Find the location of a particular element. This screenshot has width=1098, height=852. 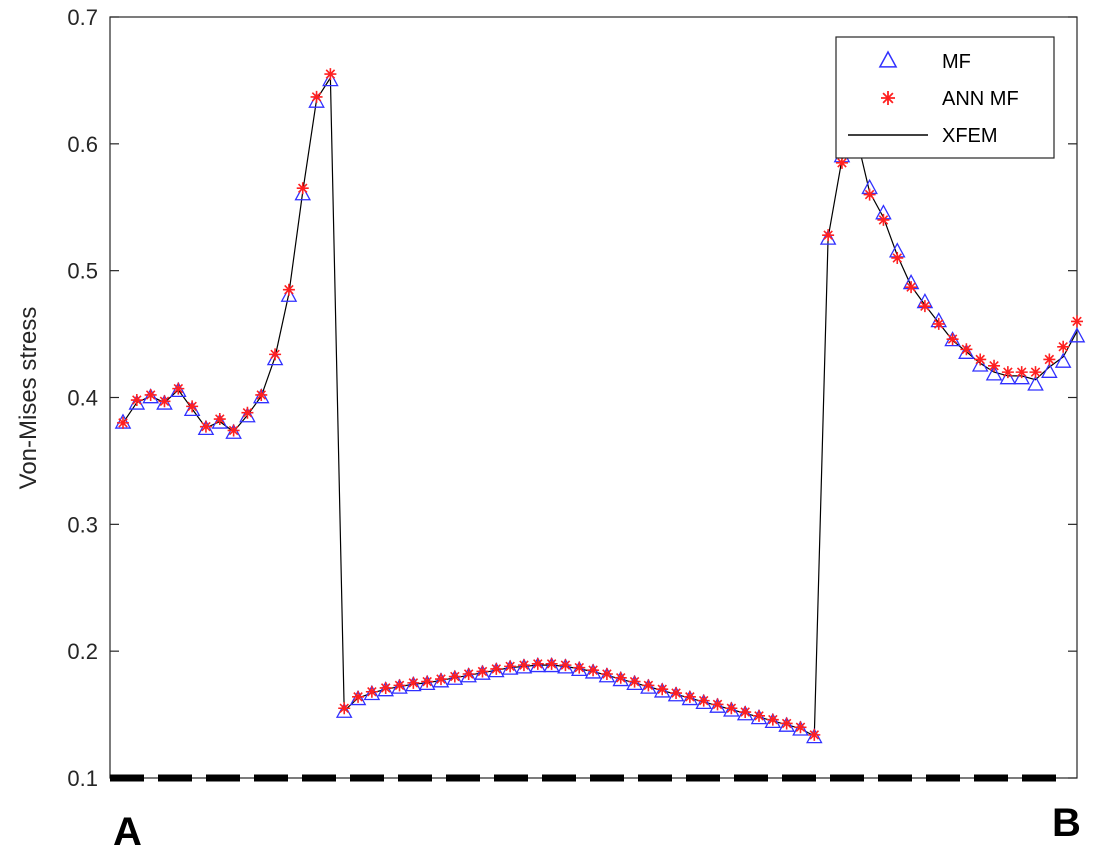

legend-label: ANN MF is located at coordinates (980, 99).